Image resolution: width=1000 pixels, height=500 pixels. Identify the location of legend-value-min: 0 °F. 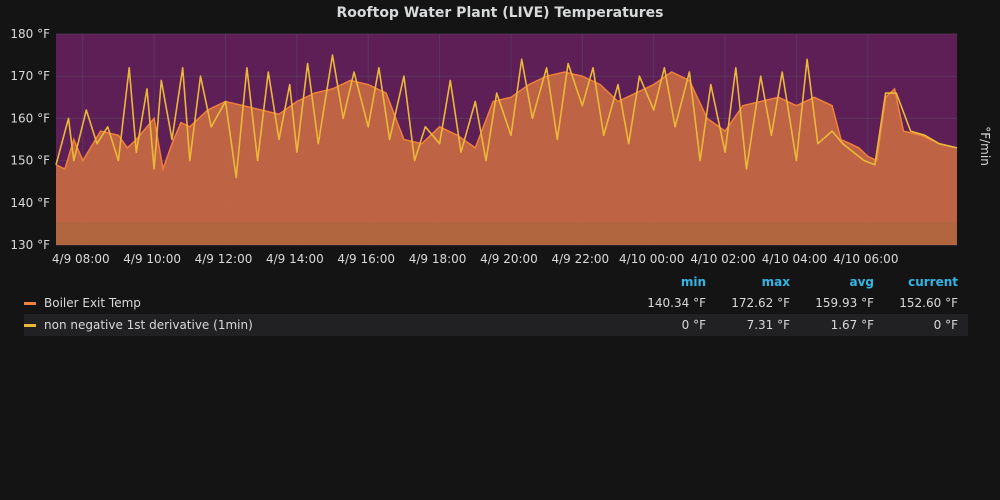
(693, 325).